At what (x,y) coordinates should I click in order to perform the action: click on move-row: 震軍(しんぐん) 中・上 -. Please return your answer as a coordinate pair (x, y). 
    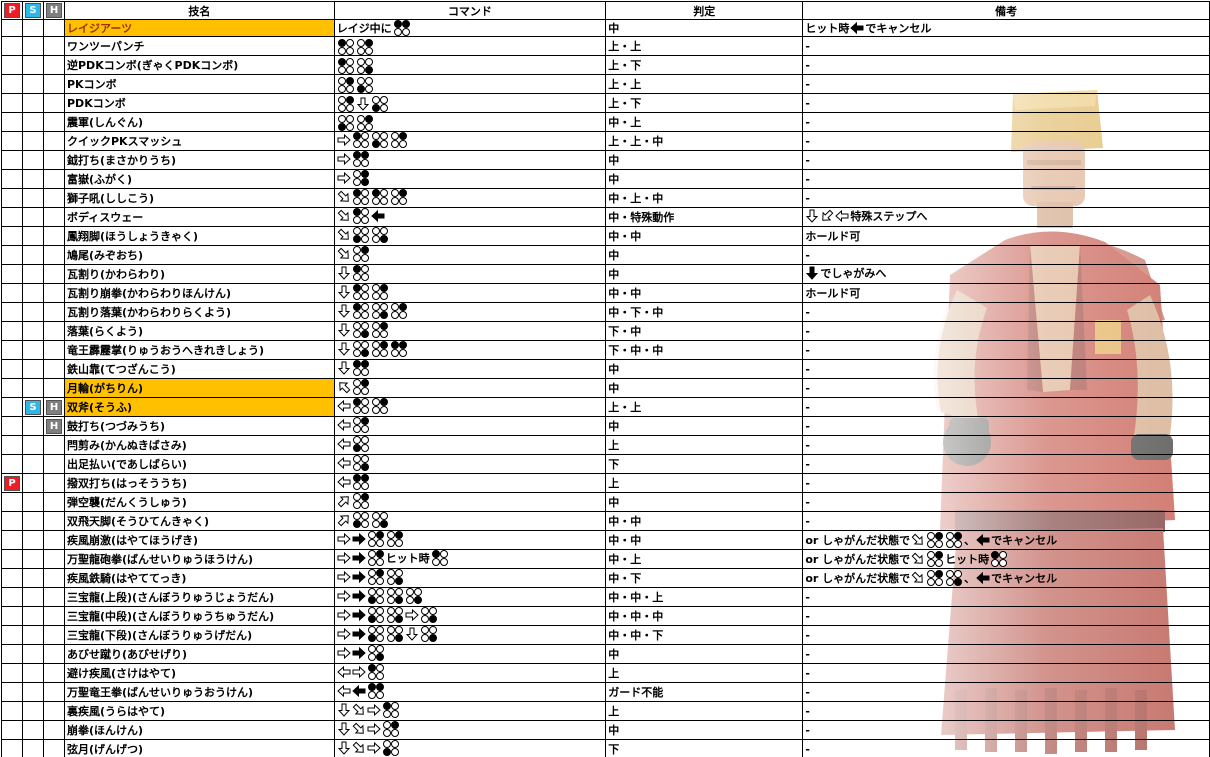
    Looking at the image, I should click on (605, 122).